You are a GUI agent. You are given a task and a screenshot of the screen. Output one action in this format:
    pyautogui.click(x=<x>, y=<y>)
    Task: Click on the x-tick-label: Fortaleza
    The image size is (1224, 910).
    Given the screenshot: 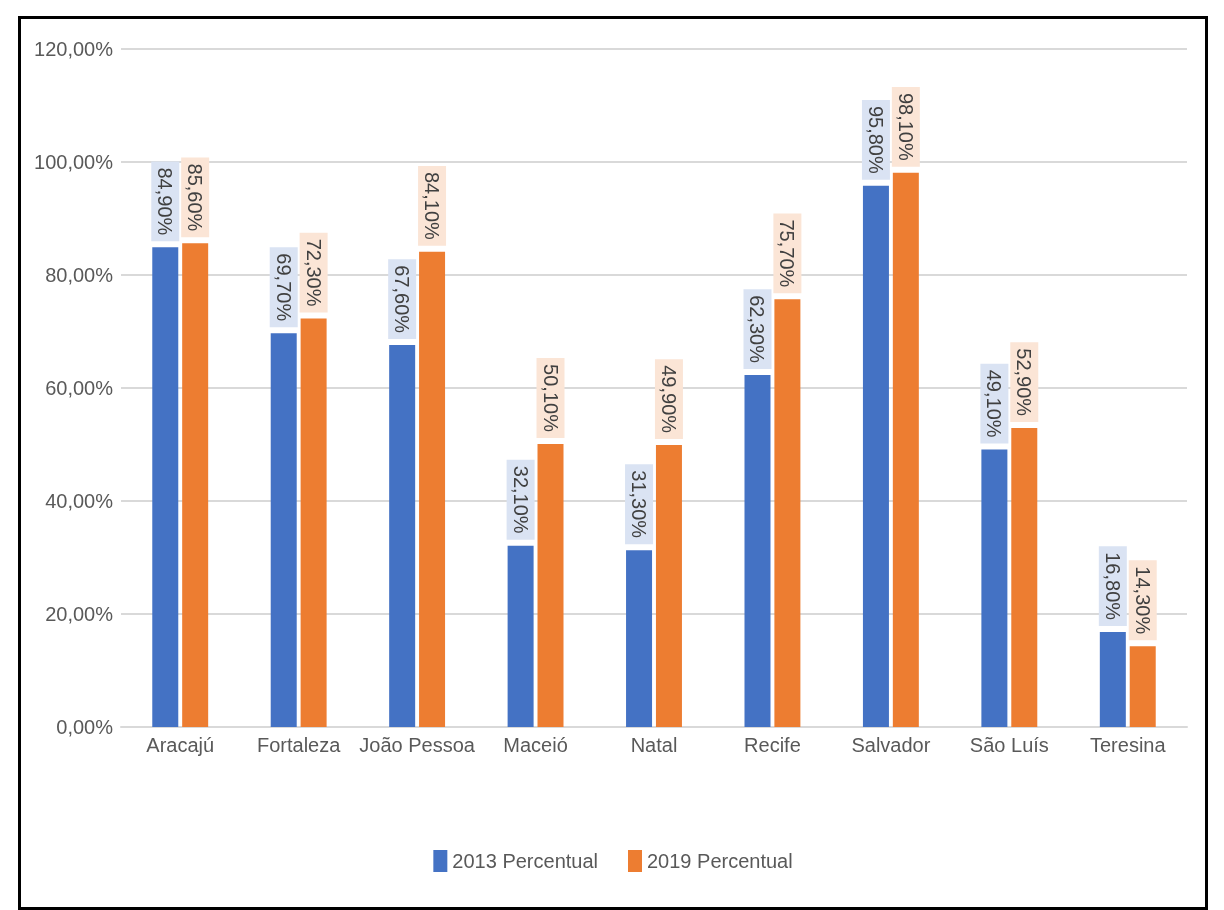 What is the action you would take?
    pyautogui.click(x=299, y=745)
    